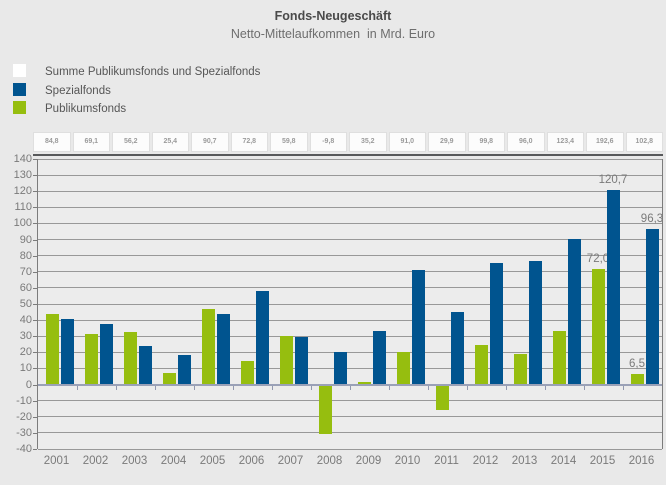 Image resolution: width=666 pixels, height=485 pixels. Describe the element at coordinates (24, 449) in the screenshot. I see `y-tick-label--40: -40` at that location.